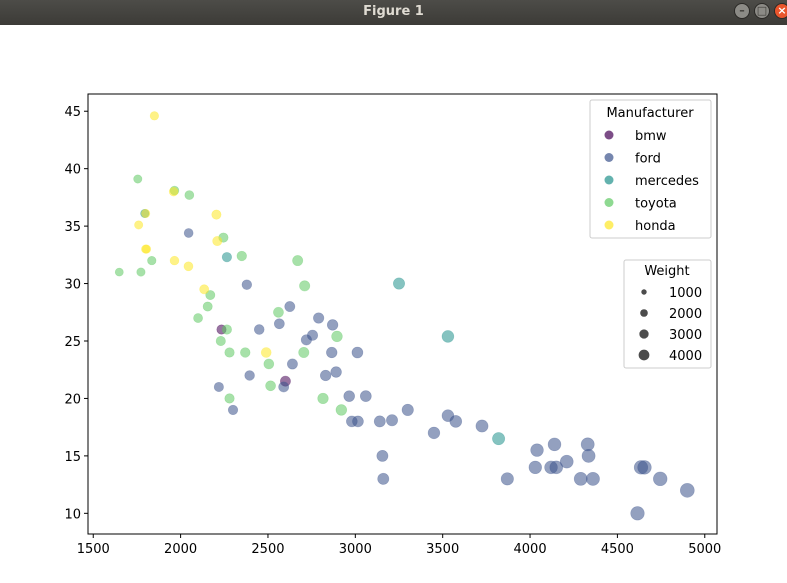  I want to click on maximize-button: □, so click(762, 11).